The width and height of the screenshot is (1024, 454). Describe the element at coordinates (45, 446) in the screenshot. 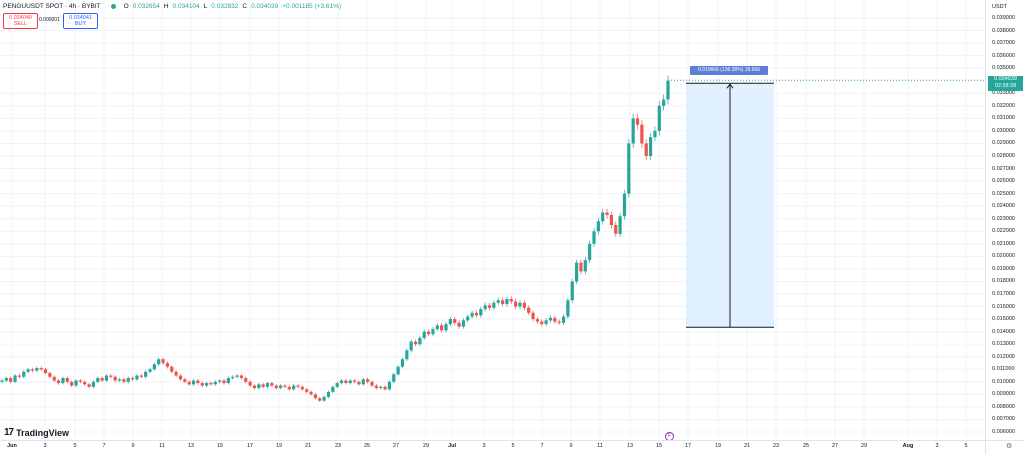

I see `time-tick-label: 3` at that location.